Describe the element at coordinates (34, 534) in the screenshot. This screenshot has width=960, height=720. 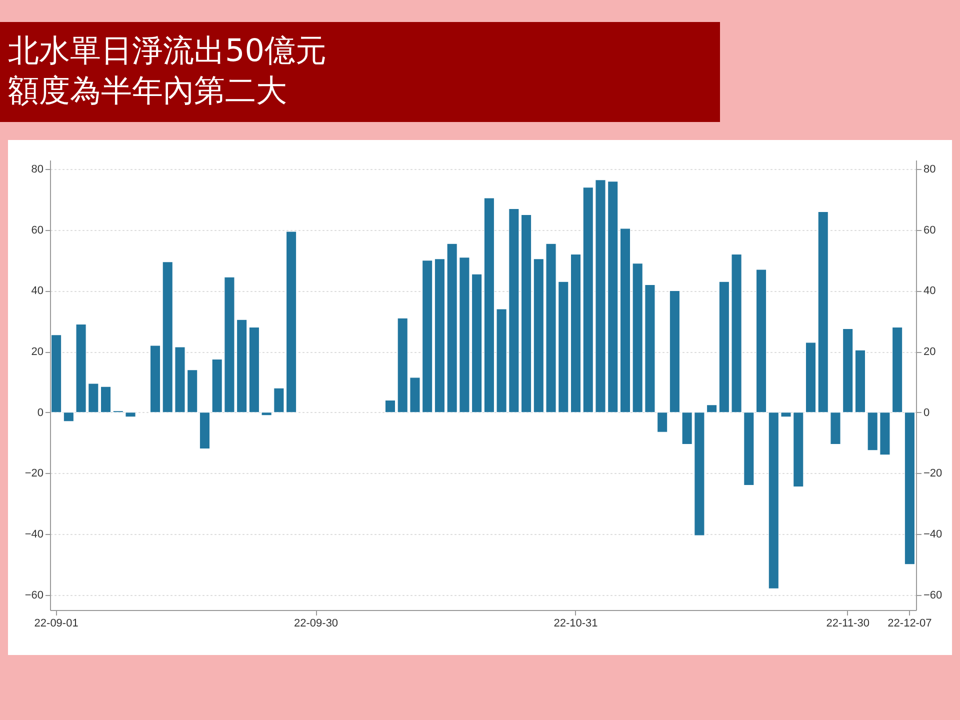
I see `y-tick-label: −40` at that location.